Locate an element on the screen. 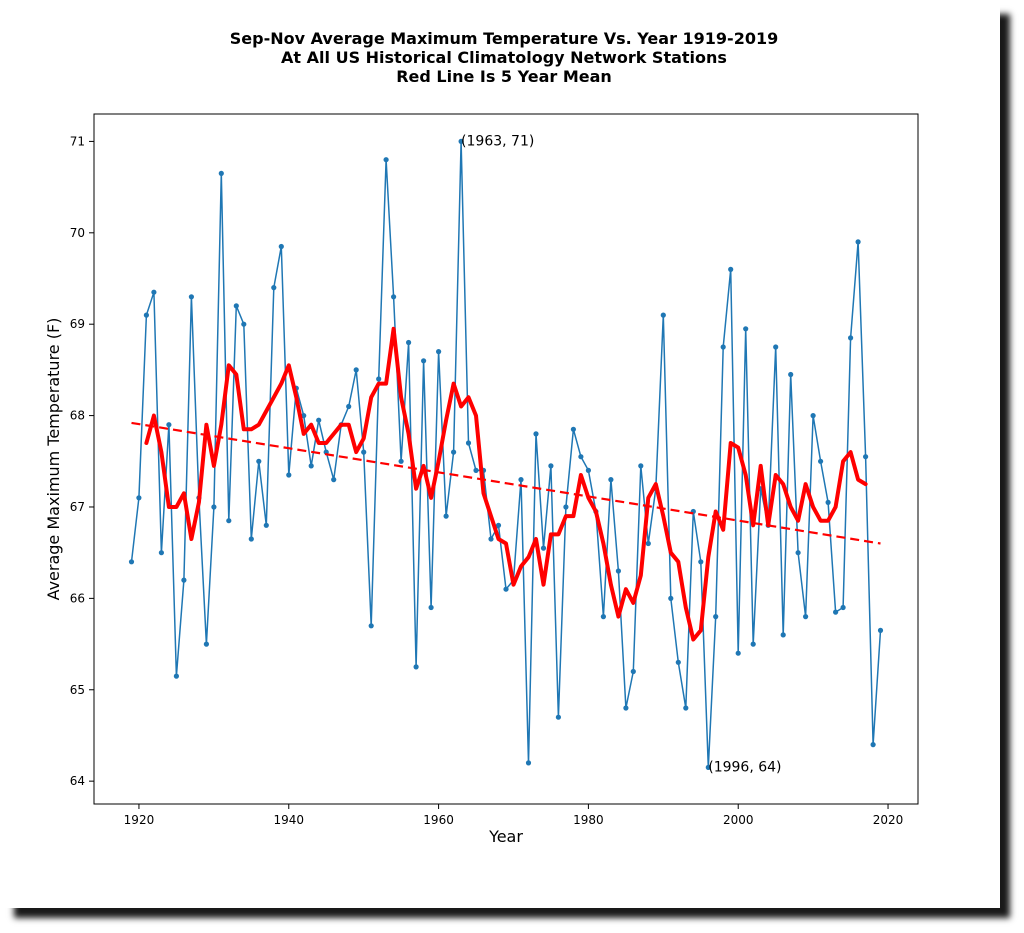 This screenshot has width=1024, height=933. x-tick-label: 1920 is located at coordinates (139, 820).